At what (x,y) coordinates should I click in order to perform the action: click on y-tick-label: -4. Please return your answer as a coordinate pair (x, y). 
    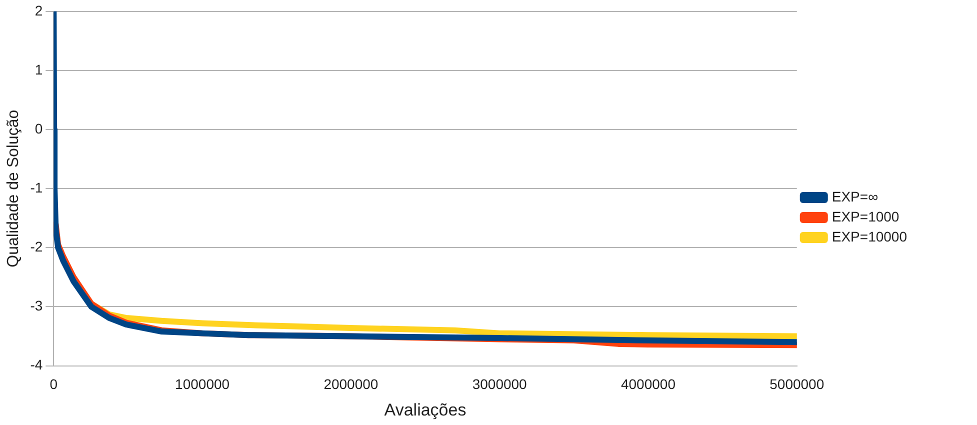
    Looking at the image, I should click on (36, 364).